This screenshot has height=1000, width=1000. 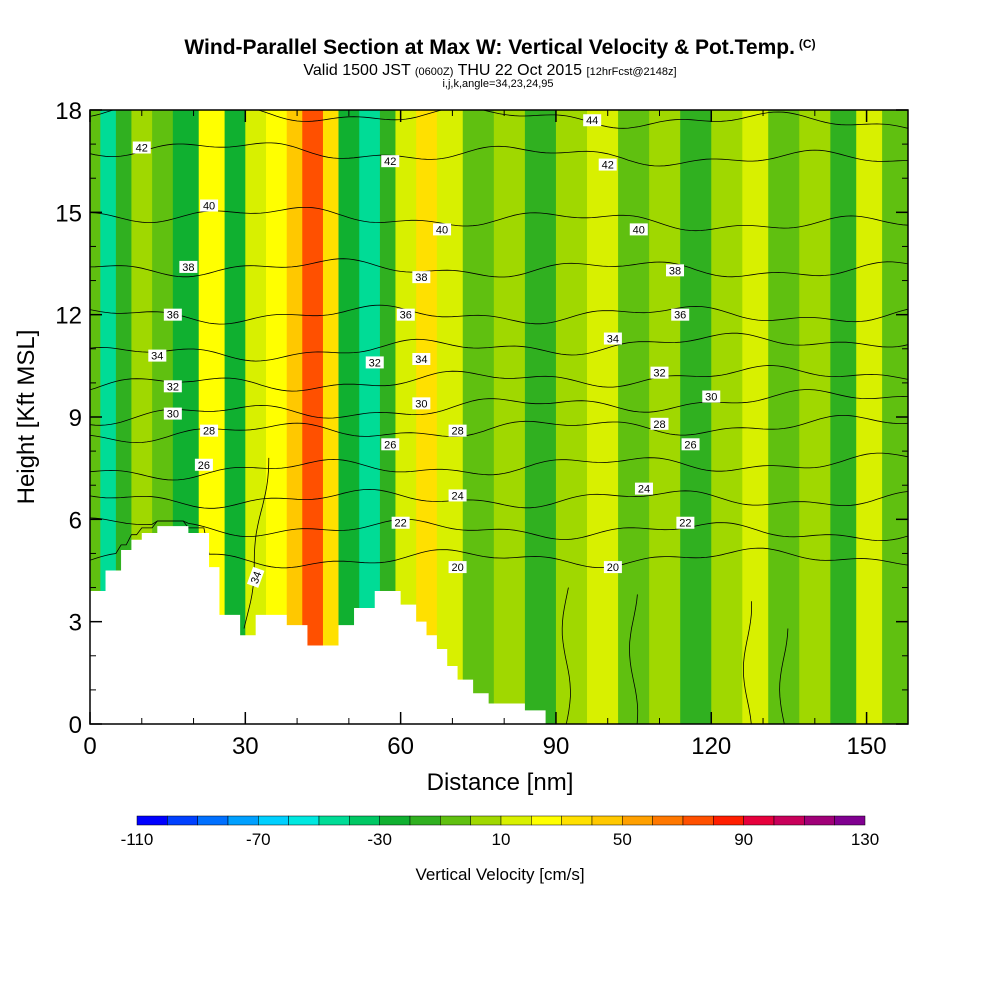 I want to click on contour-label-24: 24, so click(x=643, y=489).